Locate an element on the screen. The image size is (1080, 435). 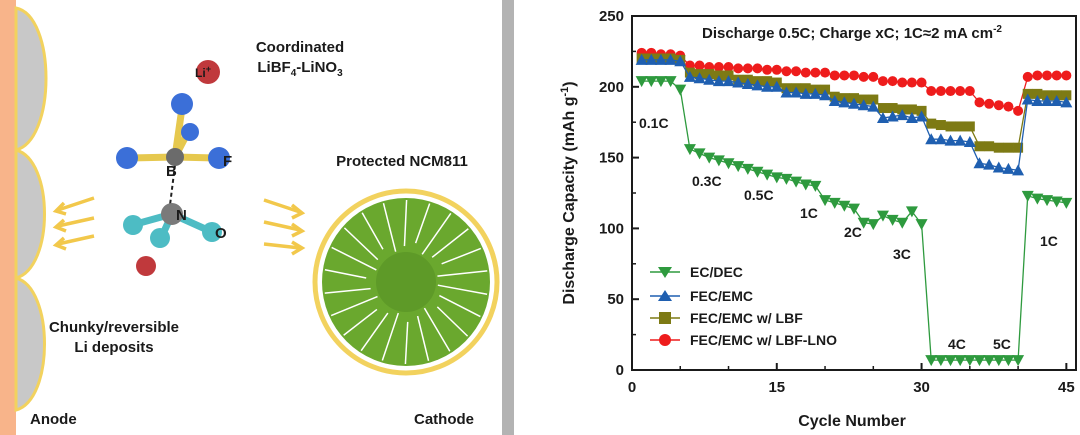
y-tick-label: 100 is located at coordinates (611, 228).